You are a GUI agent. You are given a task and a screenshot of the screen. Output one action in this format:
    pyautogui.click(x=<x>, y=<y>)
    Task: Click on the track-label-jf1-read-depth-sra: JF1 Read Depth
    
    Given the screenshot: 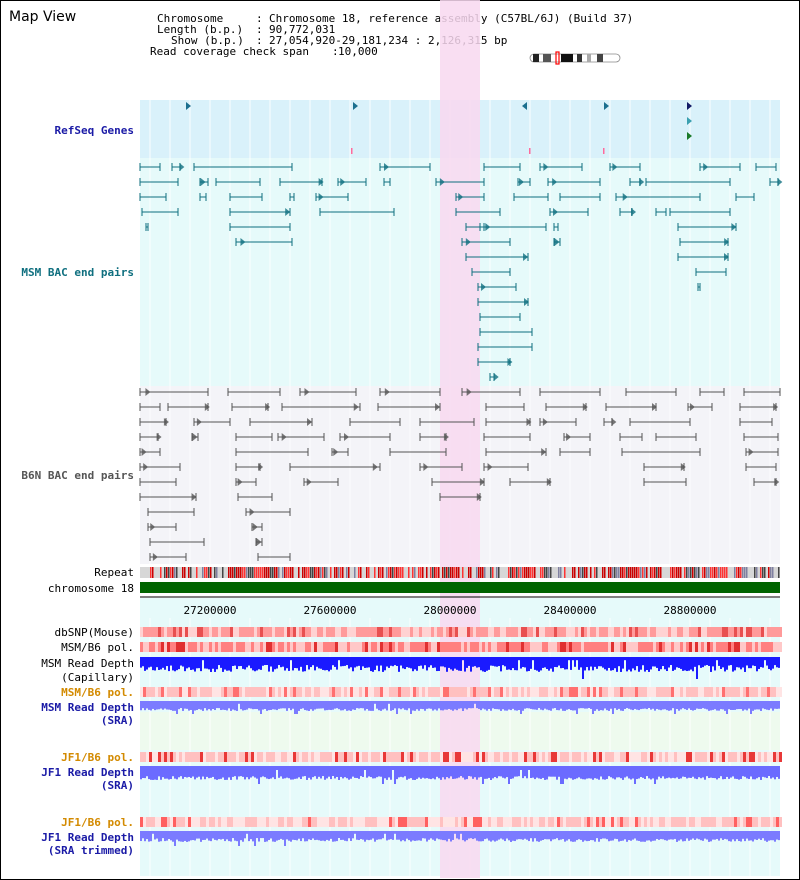 What is the action you would take?
    pyautogui.click(x=87, y=772)
    